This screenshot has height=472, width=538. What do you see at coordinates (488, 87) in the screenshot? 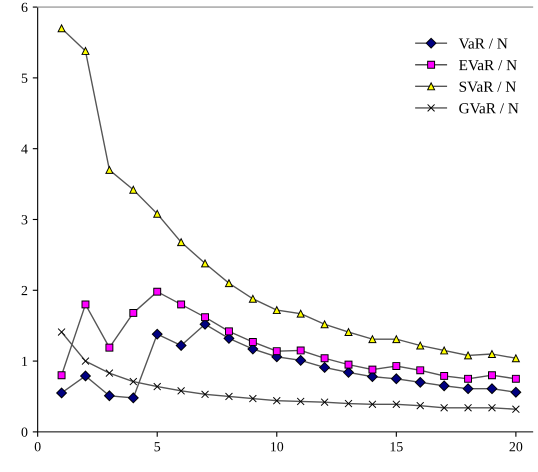
I see `legend-label: SVaR / N` at bounding box center [488, 87].